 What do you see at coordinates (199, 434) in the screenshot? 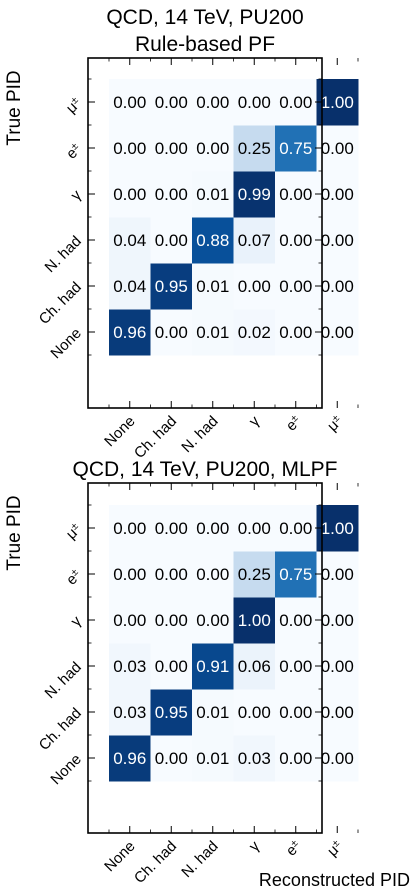
I see `x-tick-label: N. had` at bounding box center [199, 434].